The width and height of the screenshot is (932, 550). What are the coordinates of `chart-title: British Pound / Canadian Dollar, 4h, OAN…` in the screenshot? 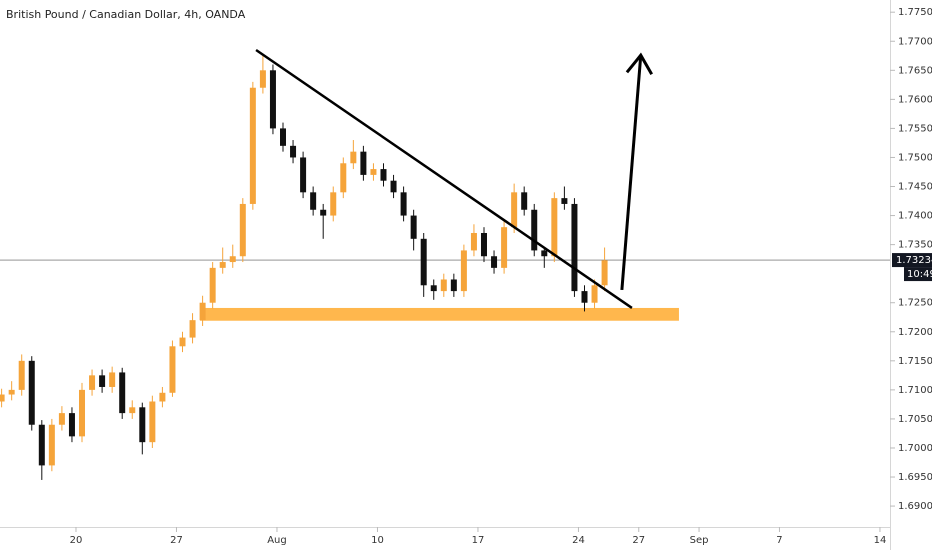 It's located at (126, 14).